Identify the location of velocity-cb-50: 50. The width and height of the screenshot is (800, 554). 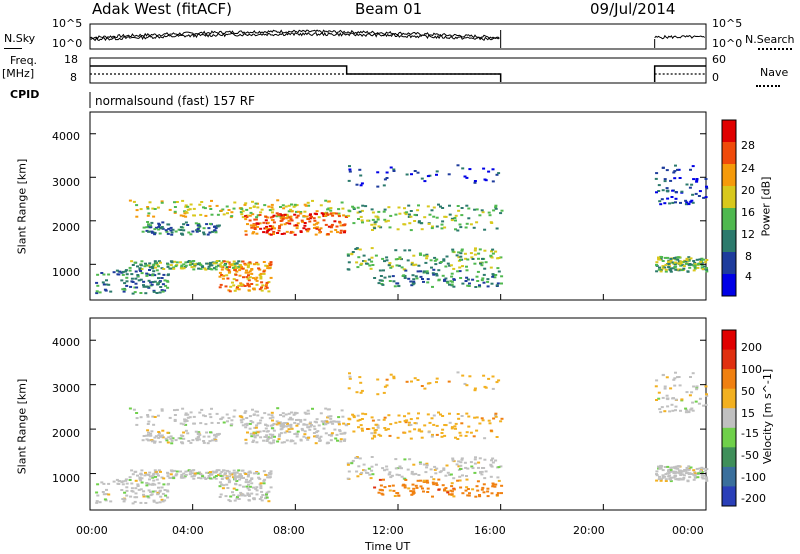
(748, 391).